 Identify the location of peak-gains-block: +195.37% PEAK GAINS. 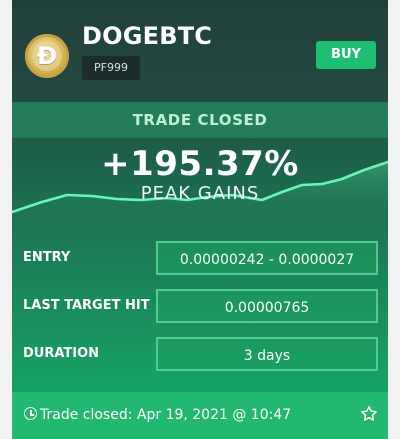
(200, 175).